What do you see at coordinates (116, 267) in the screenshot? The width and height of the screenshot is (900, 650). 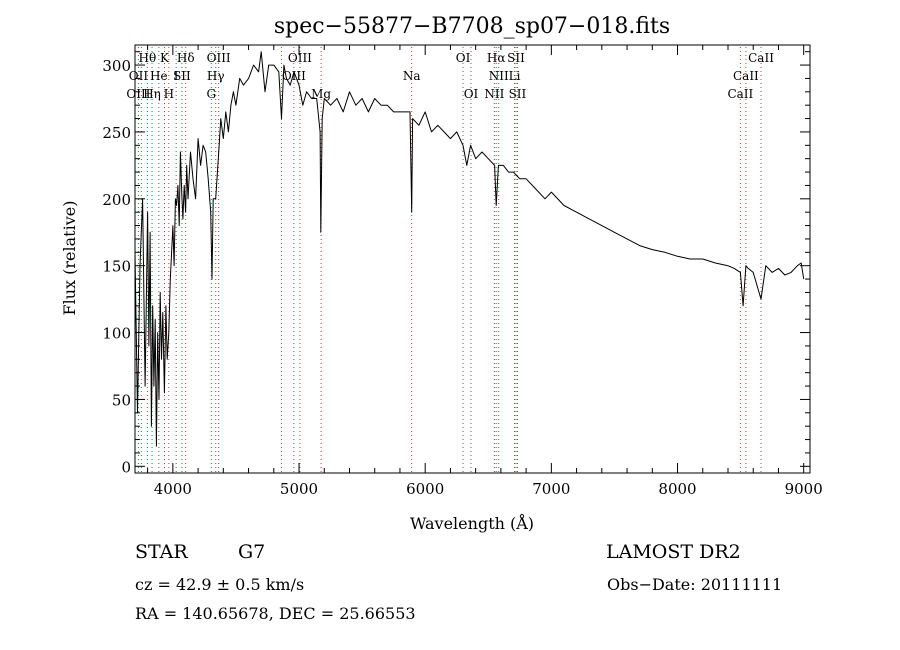 I see `y-tick-label: 150` at bounding box center [116, 267].